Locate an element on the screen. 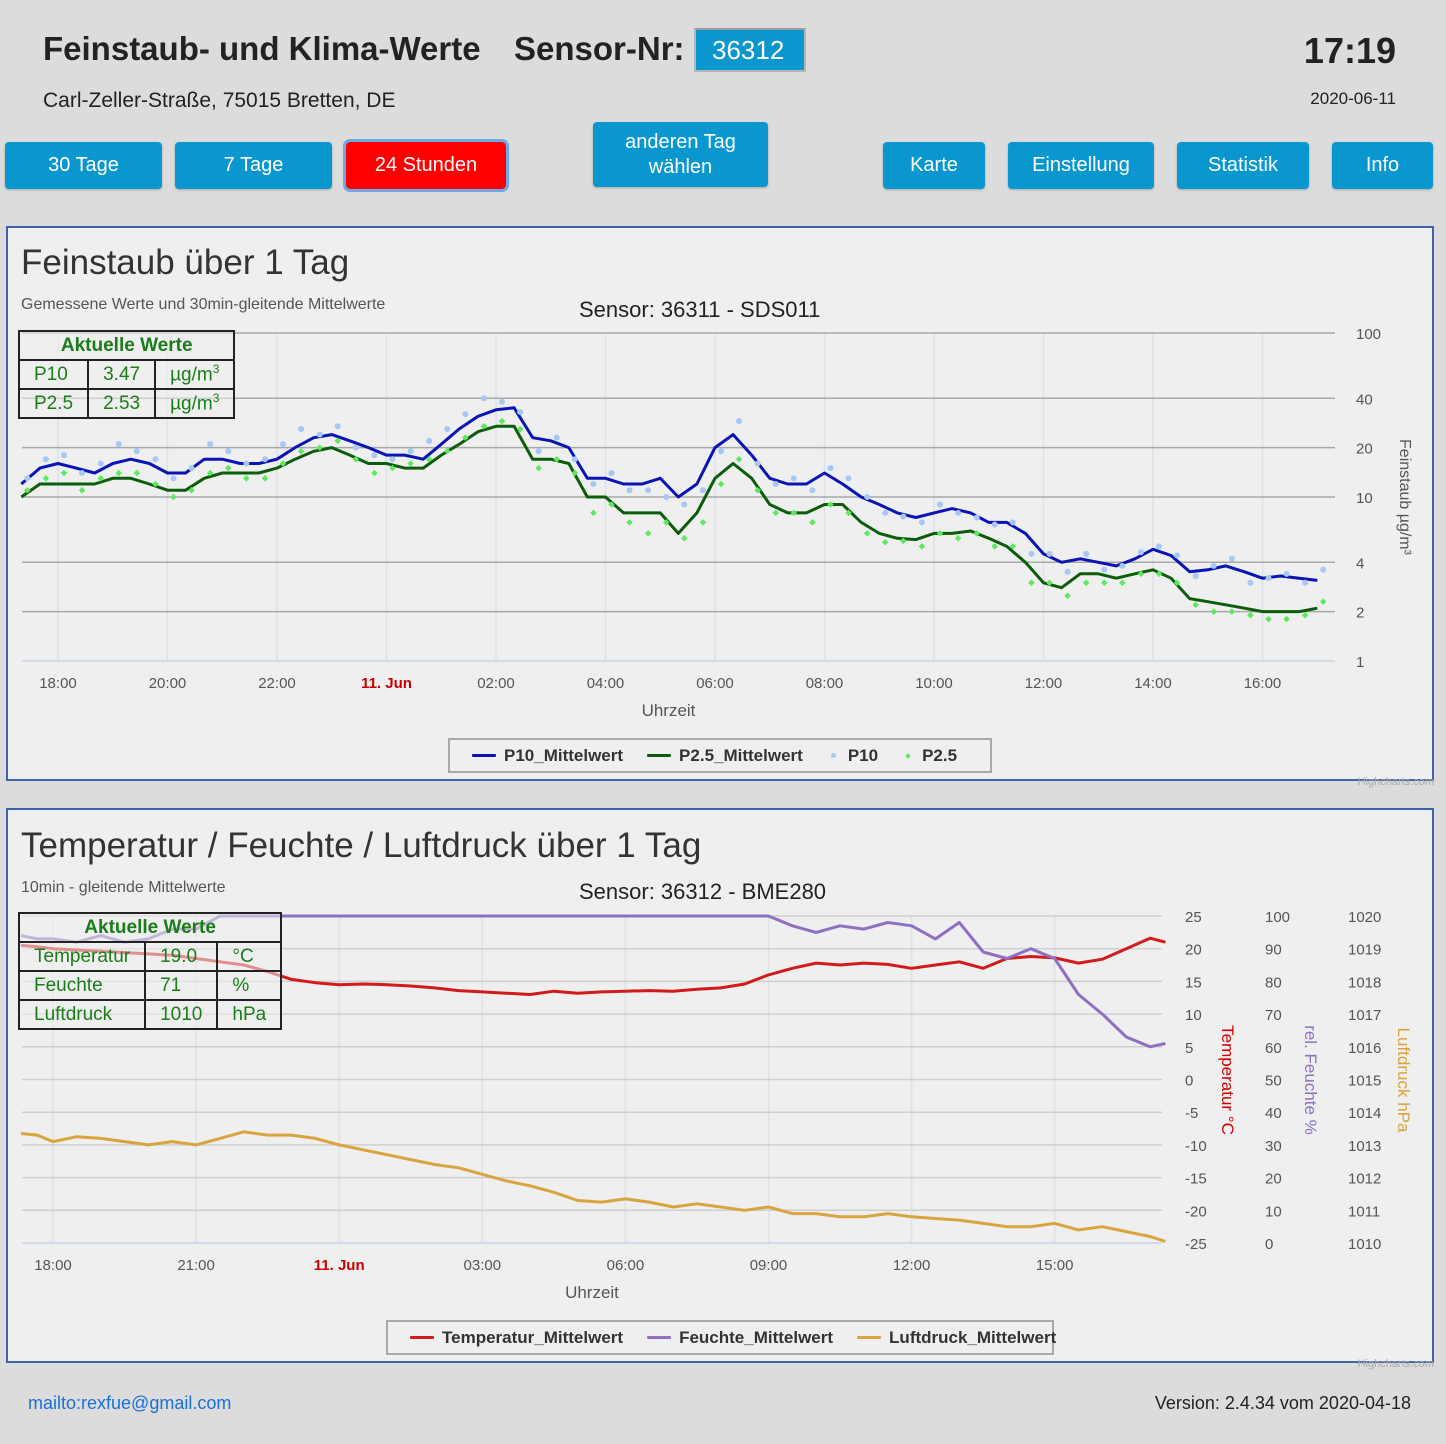  x-tick-label: 18:00 is located at coordinates (58, 683).